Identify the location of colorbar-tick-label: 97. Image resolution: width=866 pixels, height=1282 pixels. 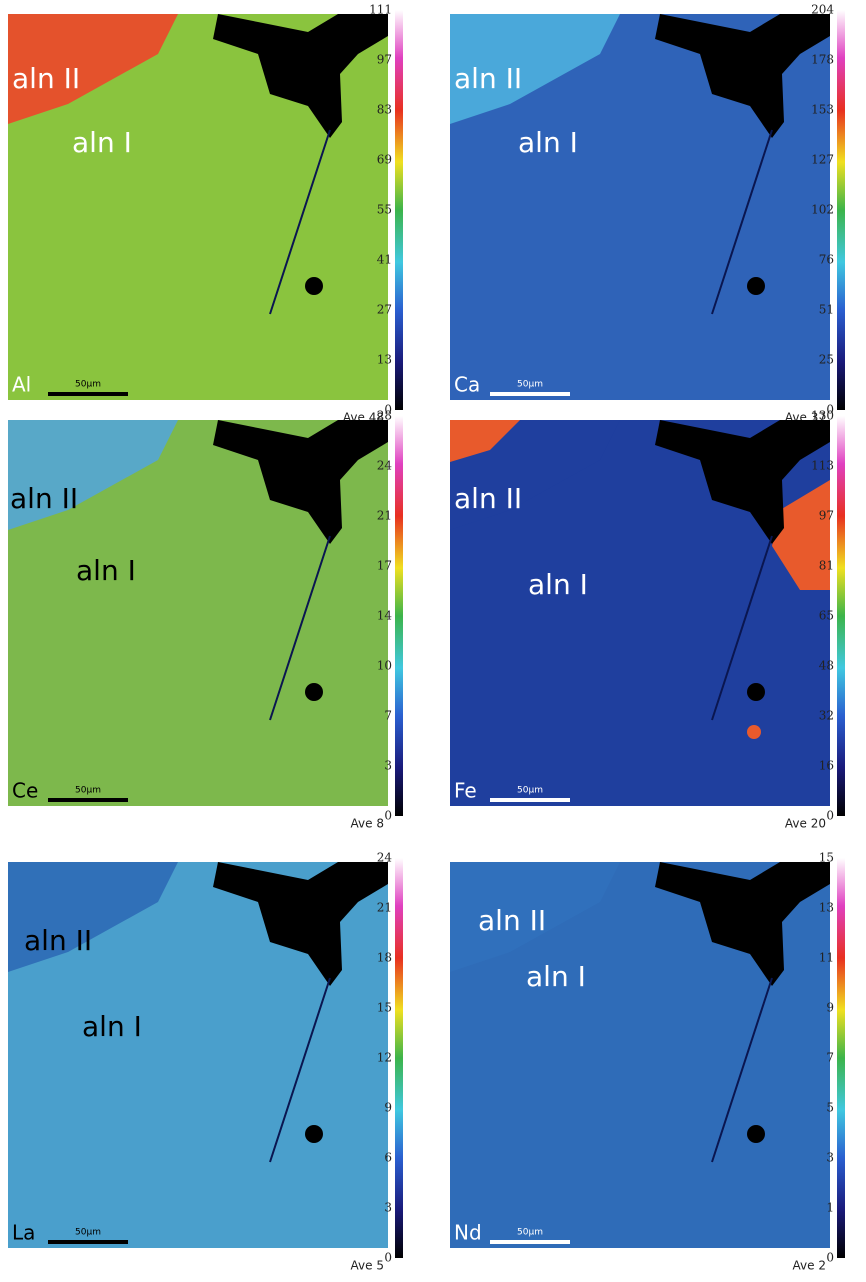
(826, 516).